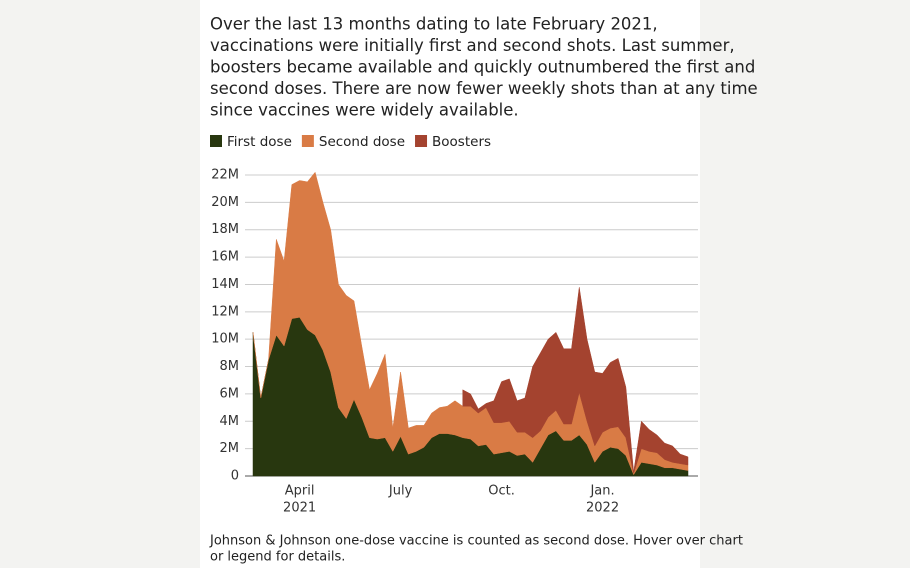 This screenshot has width=910, height=568. I want to click on y-tick-label: 14M, so click(225, 284).